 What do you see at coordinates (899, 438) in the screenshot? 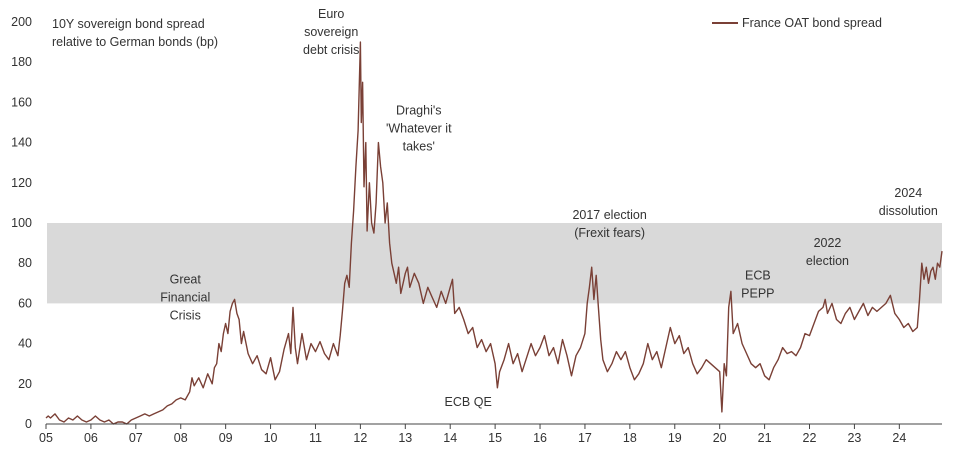
I see `x-tick-label: 24` at bounding box center [899, 438].